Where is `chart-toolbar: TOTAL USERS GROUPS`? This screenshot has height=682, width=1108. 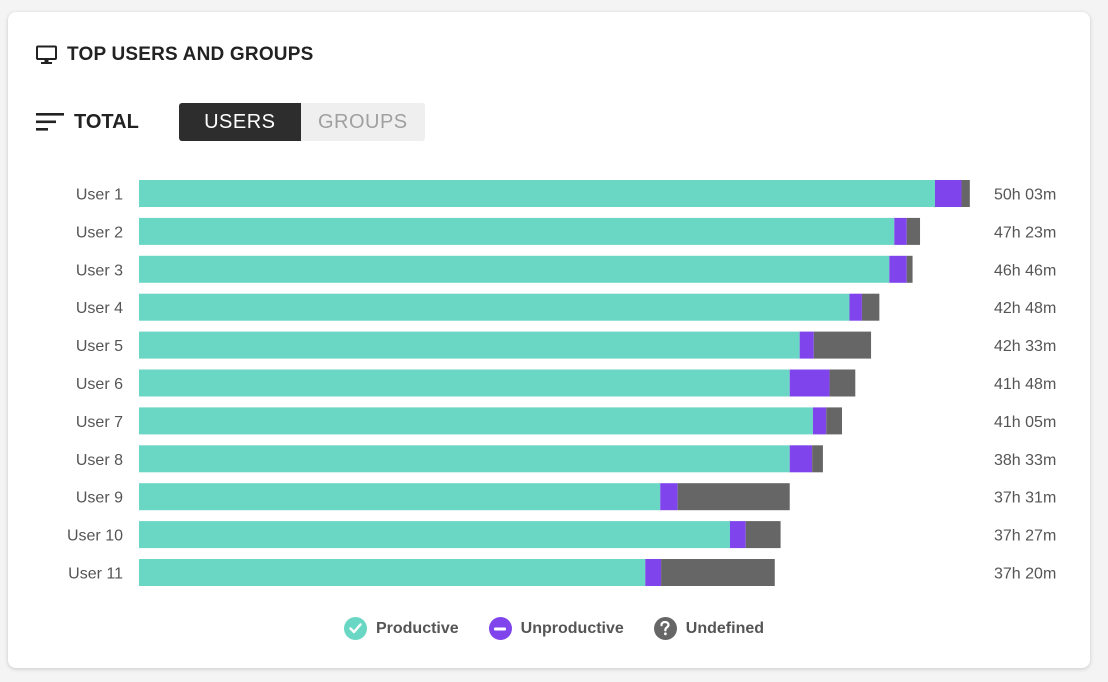 chart-toolbar: TOTAL USERS GROUPS is located at coordinates (230, 122).